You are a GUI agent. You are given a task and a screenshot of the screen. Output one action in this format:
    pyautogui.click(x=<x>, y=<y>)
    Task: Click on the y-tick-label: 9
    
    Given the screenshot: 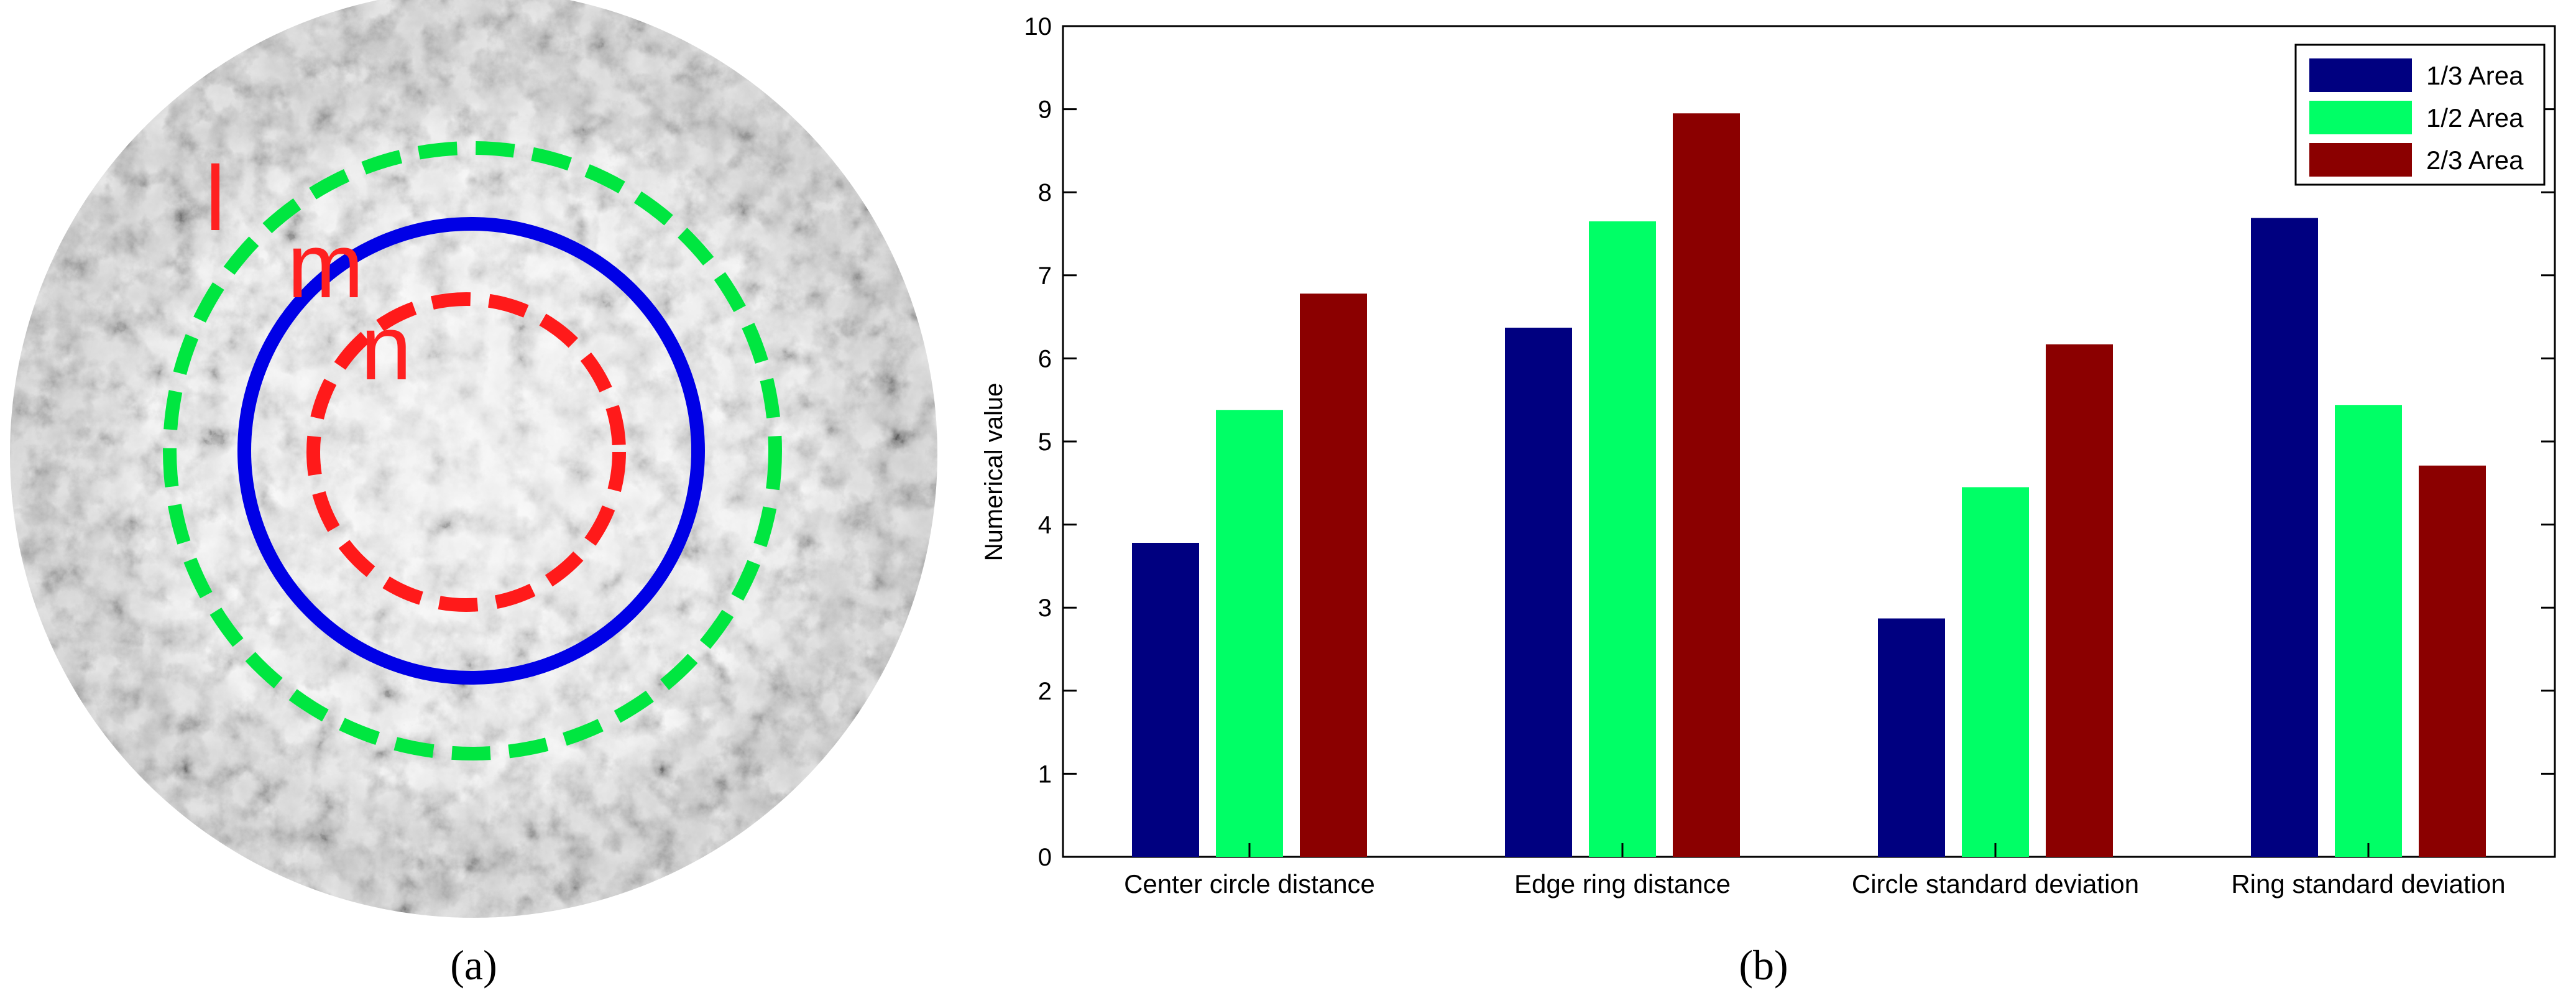 What is the action you would take?
    pyautogui.click(x=1045, y=110)
    